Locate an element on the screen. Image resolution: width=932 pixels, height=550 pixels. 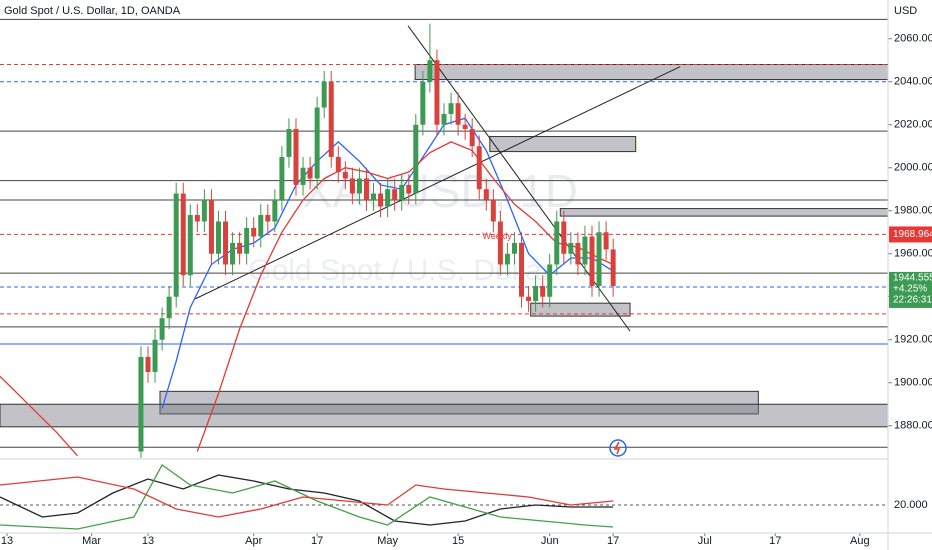
annotation: Weekly is located at coordinates (497, 236).